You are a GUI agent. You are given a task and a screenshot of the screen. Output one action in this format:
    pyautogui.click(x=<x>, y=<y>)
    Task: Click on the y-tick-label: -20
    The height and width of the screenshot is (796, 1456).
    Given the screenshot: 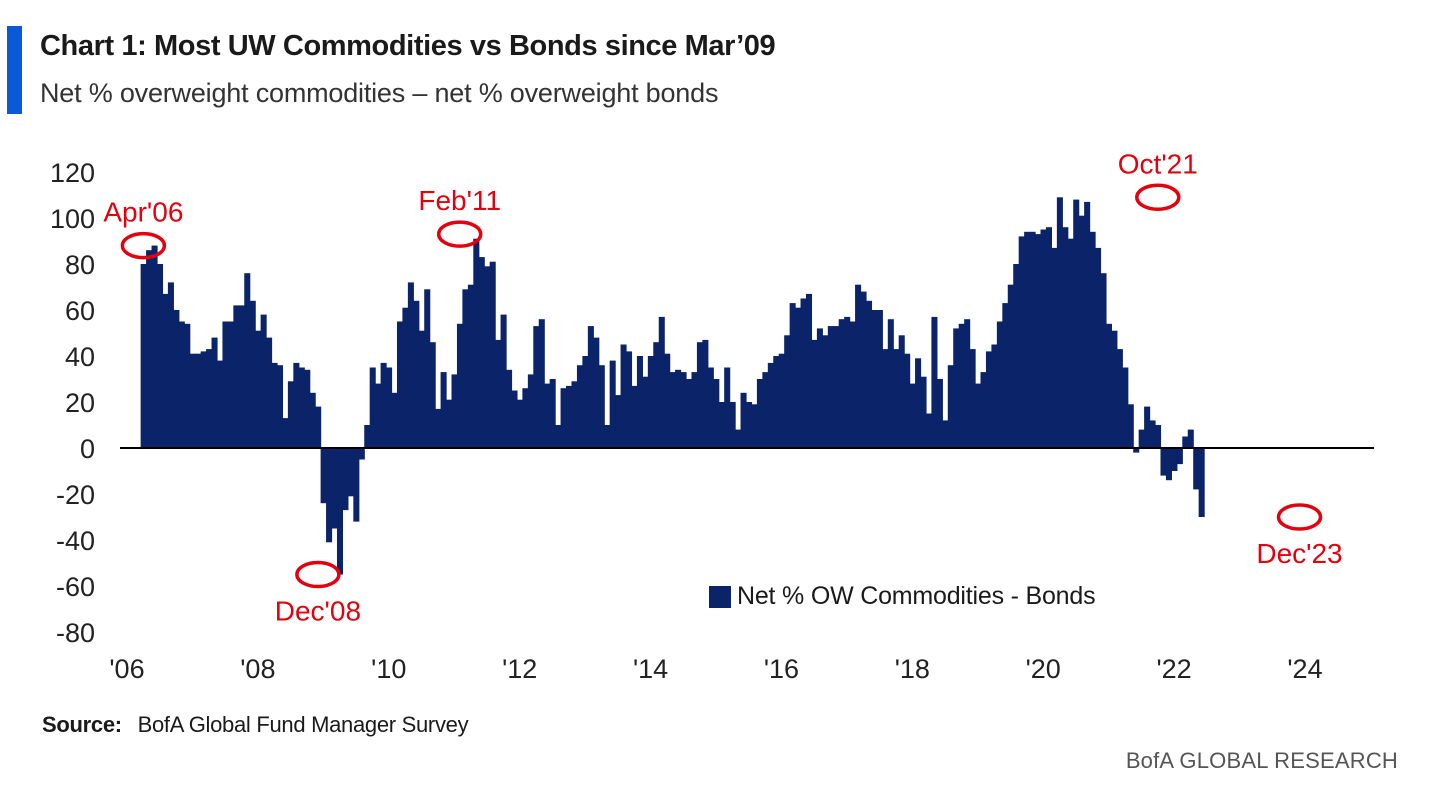 What is the action you would take?
    pyautogui.click(x=75, y=495)
    